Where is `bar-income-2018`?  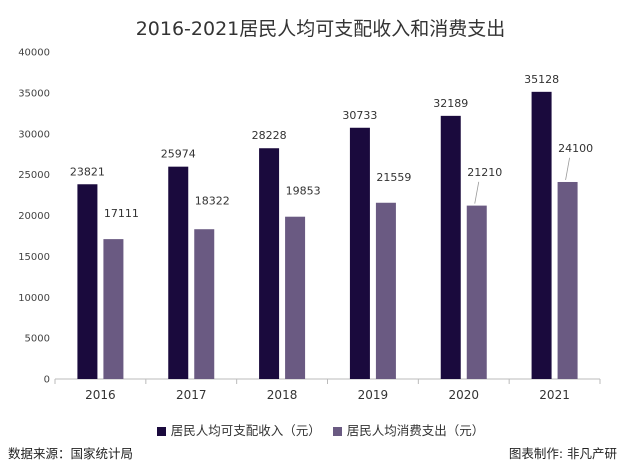 bar-income-2018 is located at coordinates (269, 263).